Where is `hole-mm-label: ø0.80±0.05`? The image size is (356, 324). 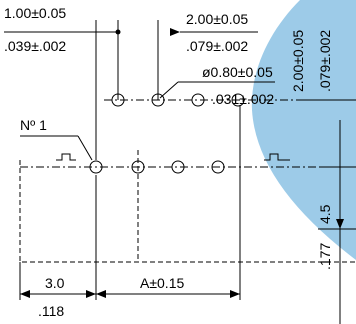
hole-mm-label: ø0.80±0.05 is located at coordinates (237, 72).